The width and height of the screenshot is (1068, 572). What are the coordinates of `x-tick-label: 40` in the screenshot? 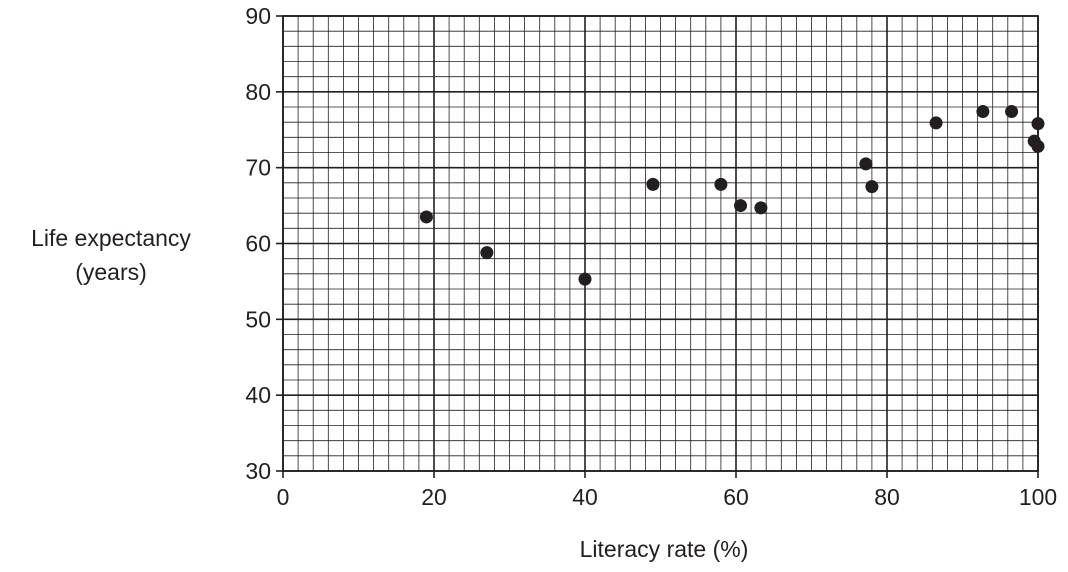 It's located at (585, 497).